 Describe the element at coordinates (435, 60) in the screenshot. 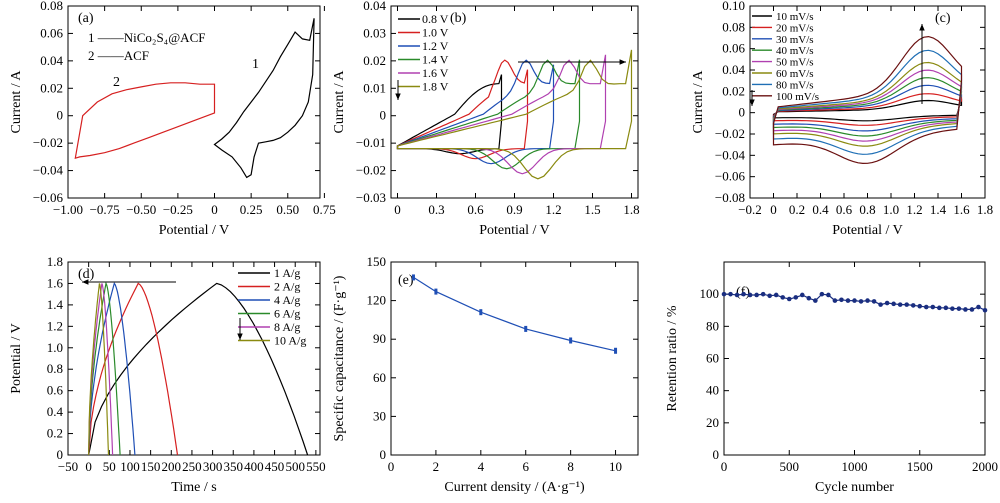

I see `legend-entry: 1.4 V` at that location.